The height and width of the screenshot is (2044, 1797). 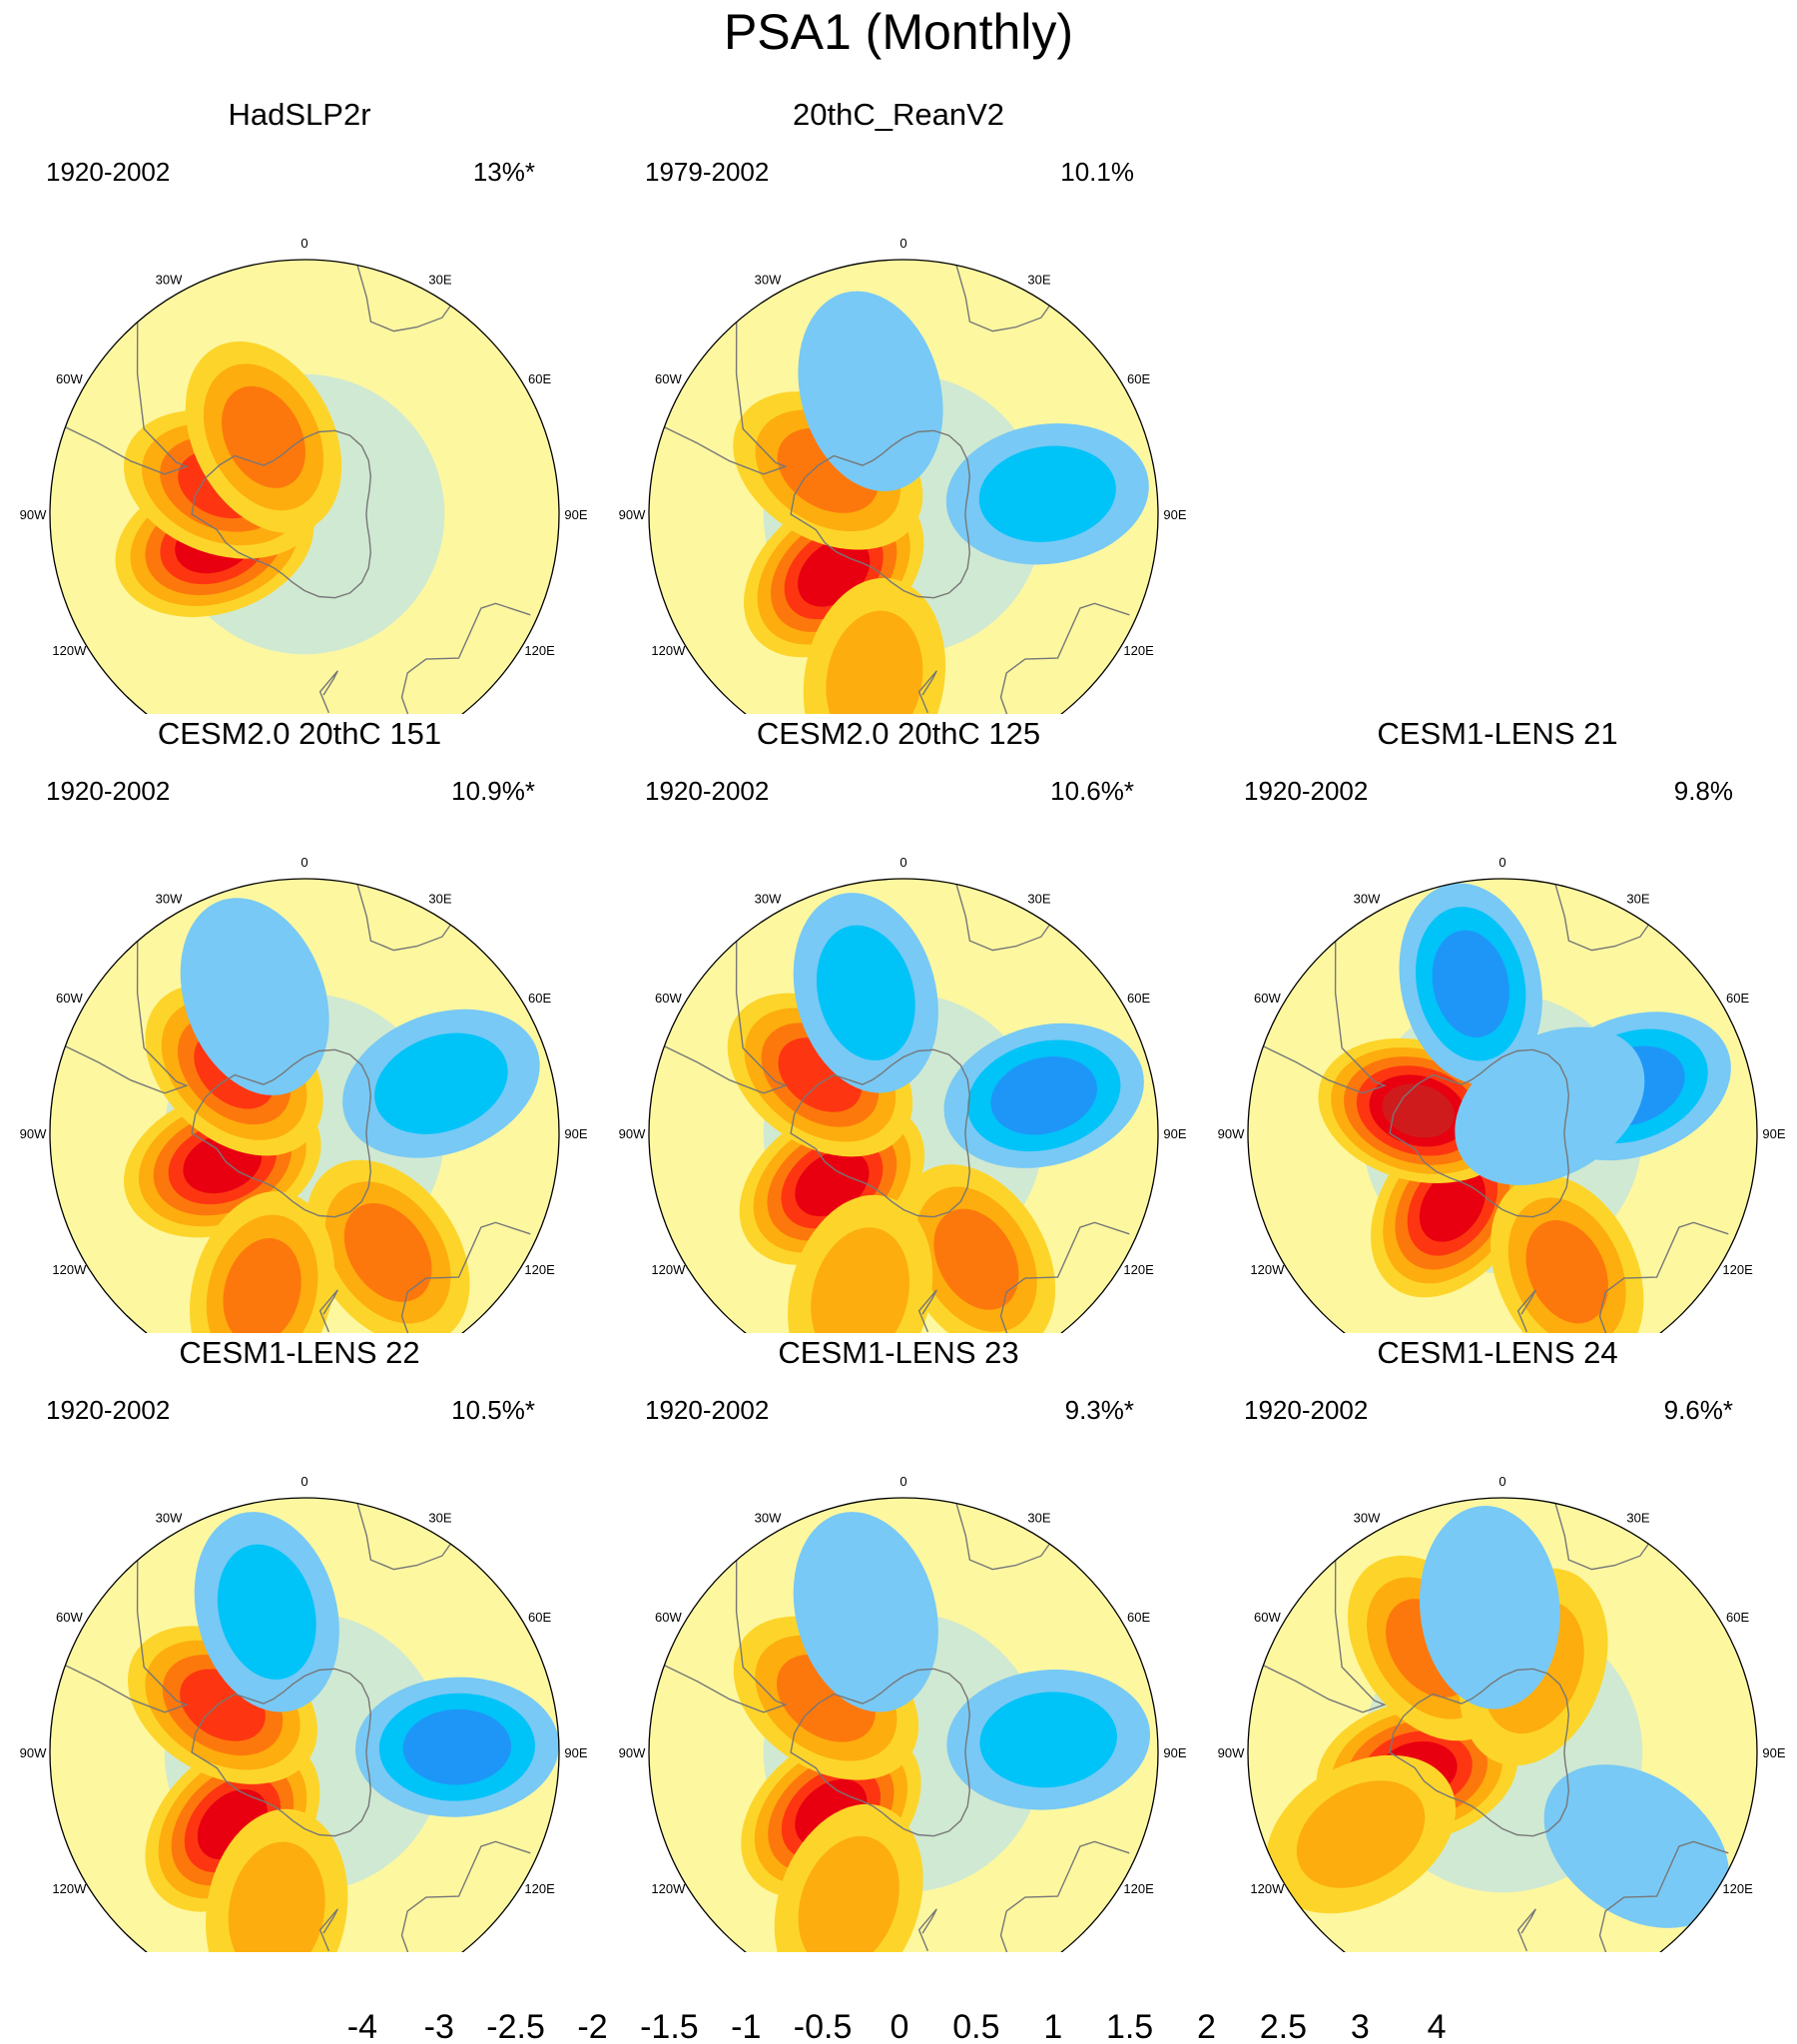 I want to click on colorbar-tick-label: 1.5, so click(x=1129, y=2025).